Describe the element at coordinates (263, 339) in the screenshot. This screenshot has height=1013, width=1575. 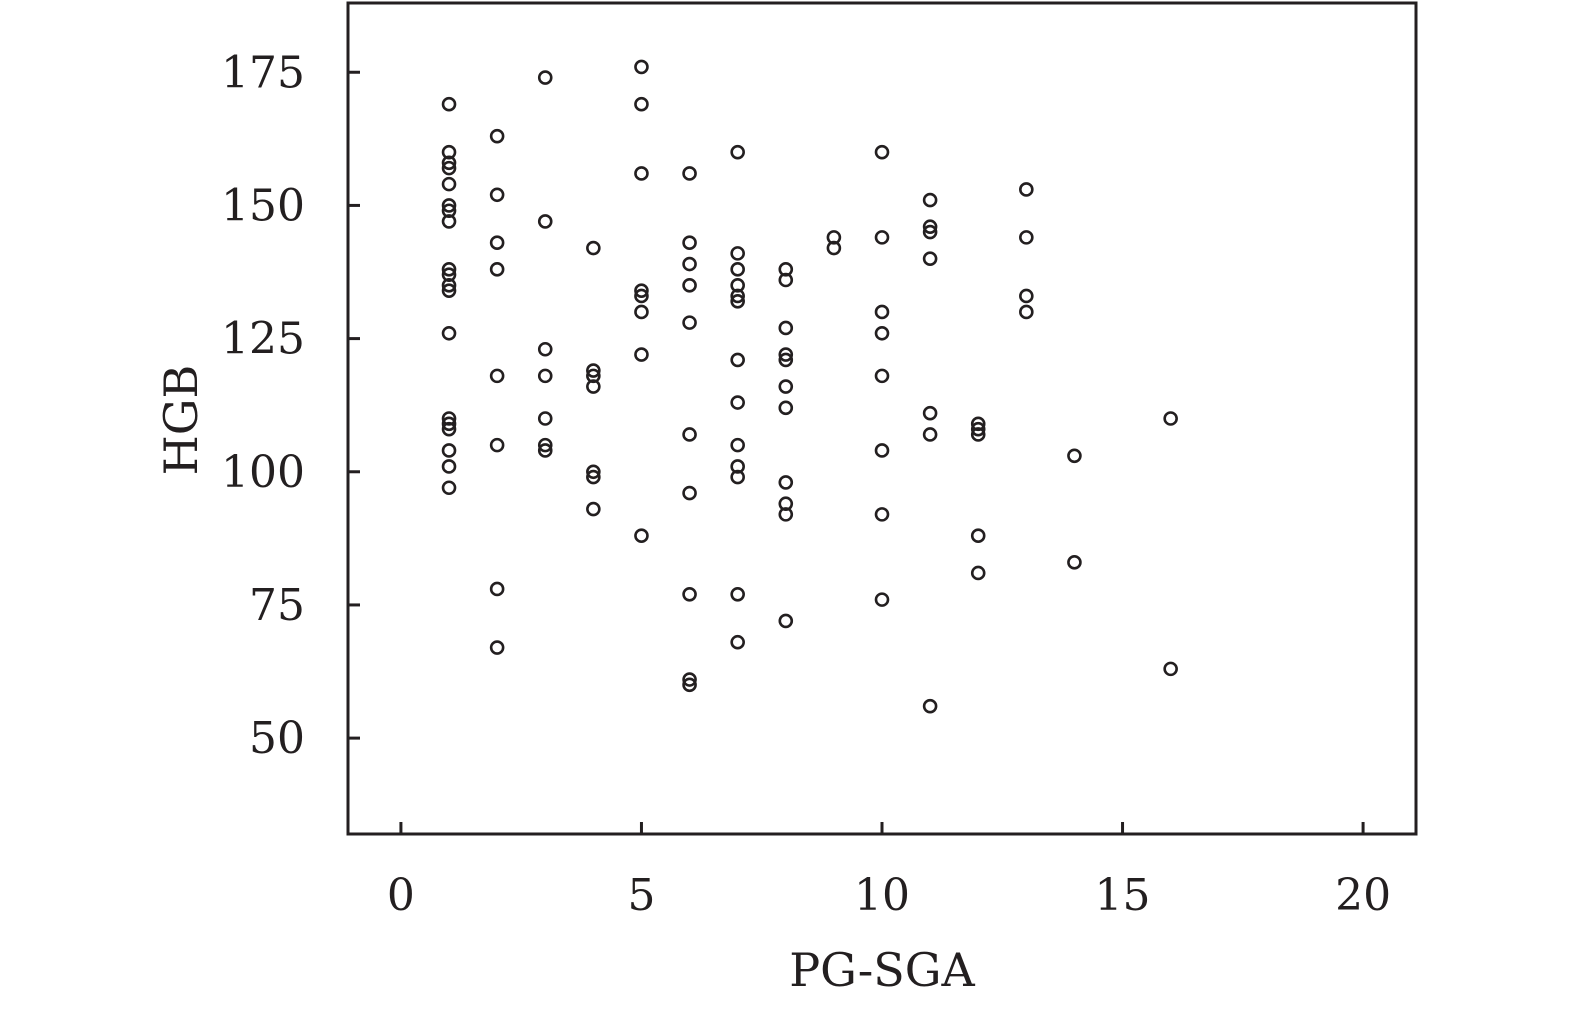
I see `y-tick-label: 125` at that location.